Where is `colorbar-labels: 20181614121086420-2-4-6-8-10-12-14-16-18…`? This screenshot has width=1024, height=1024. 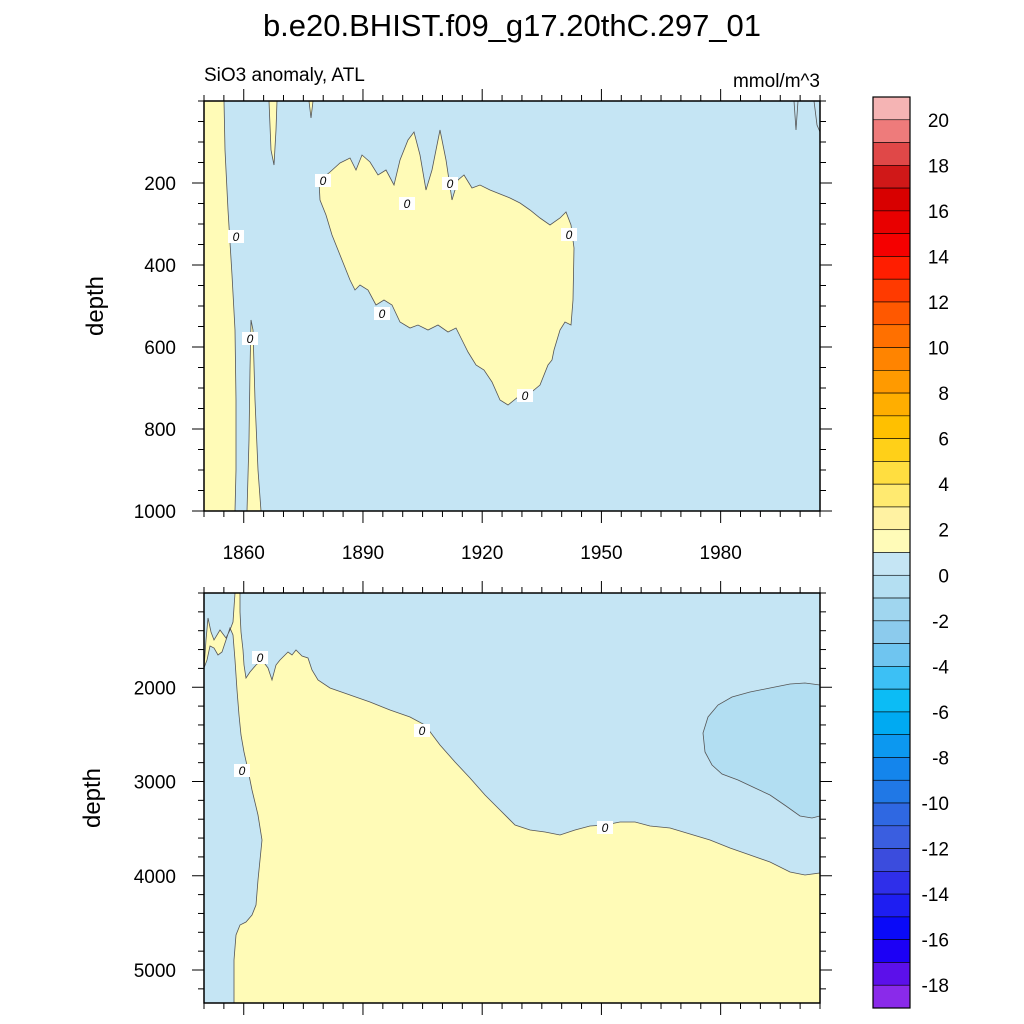 colorbar-labels: 20181614121086420-2-4-6-8-10-12-14-16-18… is located at coordinates (936, 567).